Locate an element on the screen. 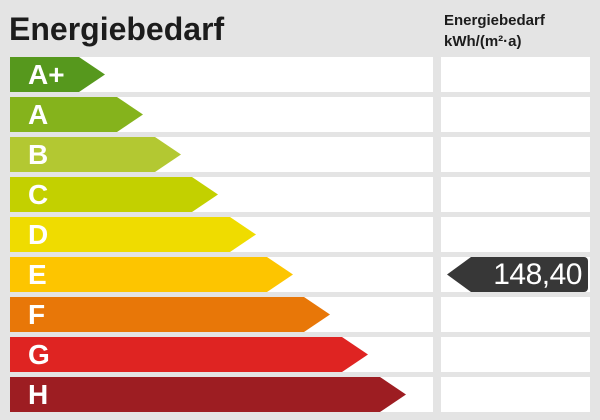 This screenshot has height=420, width=600. scale-row: H is located at coordinates (221, 394).